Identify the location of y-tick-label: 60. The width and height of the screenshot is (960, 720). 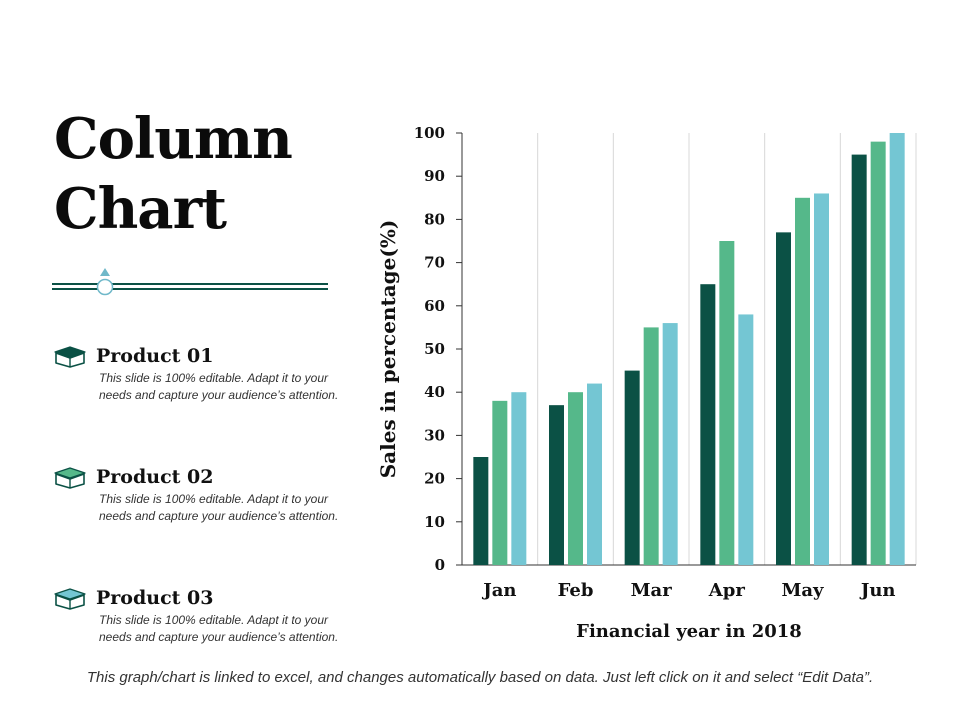
(434, 306).